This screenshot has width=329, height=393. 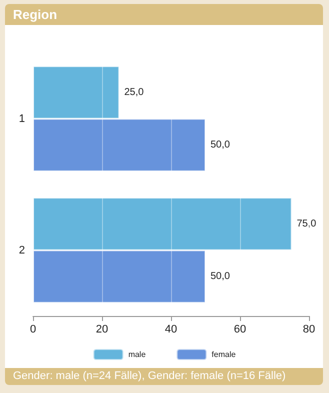 I want to click on x-tick-label: 20, so click(x=102, y=330).